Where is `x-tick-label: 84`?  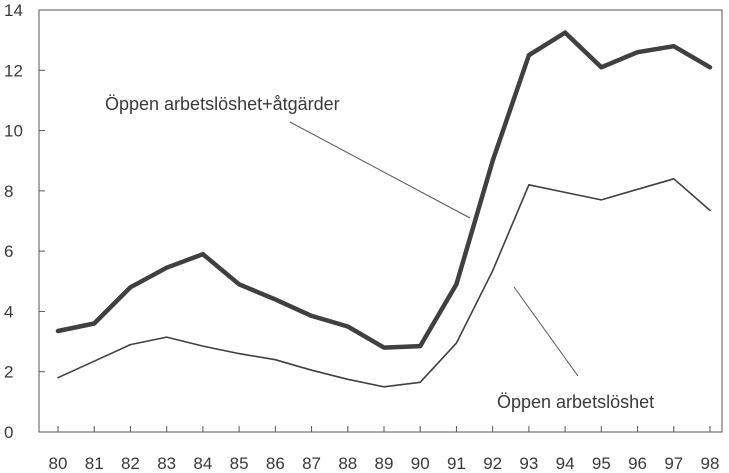
x-tick-label: 84 is located at coordinates (202, 463).